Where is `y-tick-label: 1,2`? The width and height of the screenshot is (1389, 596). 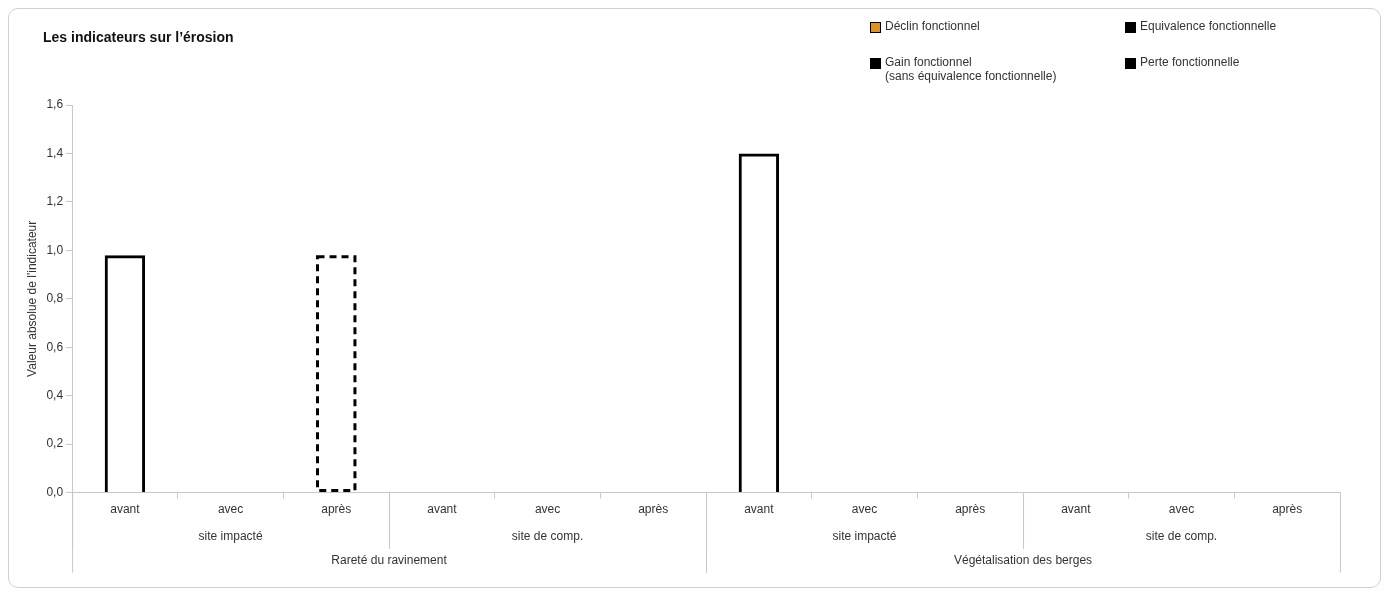
y-tick-label: 1,2 is located at coordinates (55, 201).